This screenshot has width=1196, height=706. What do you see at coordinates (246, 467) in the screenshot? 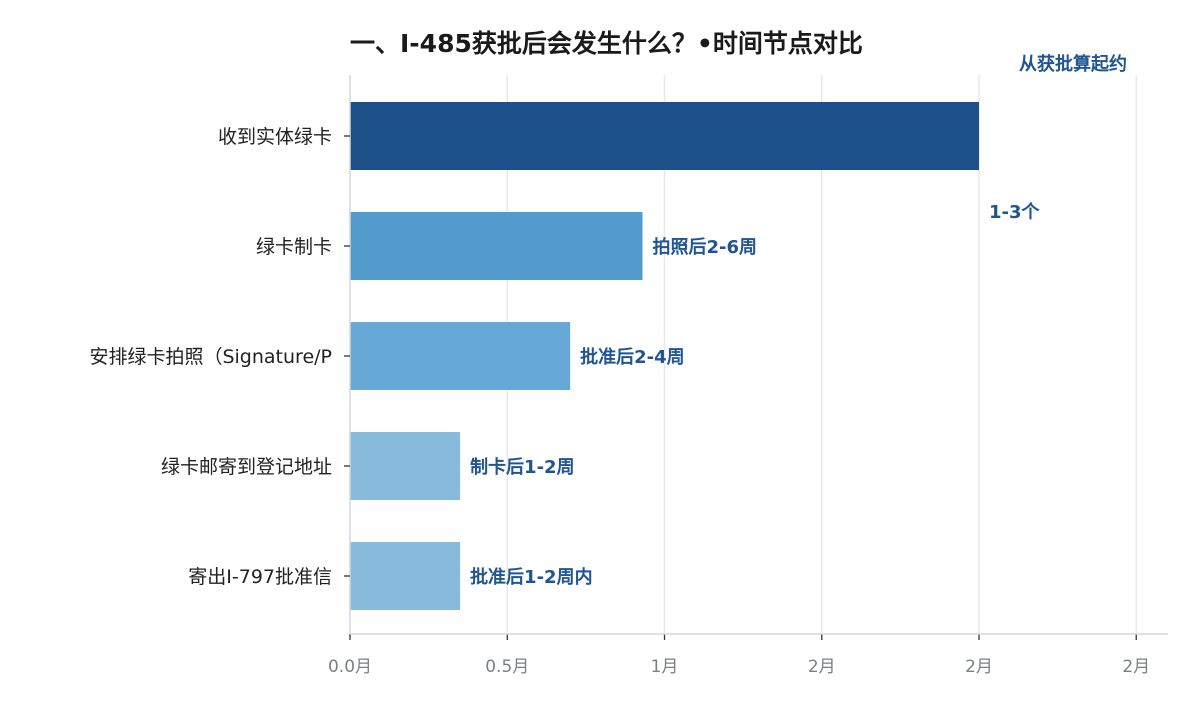
I see `category-label: 绿卡邮寄到登记地址` at bounding box center [246, 467].